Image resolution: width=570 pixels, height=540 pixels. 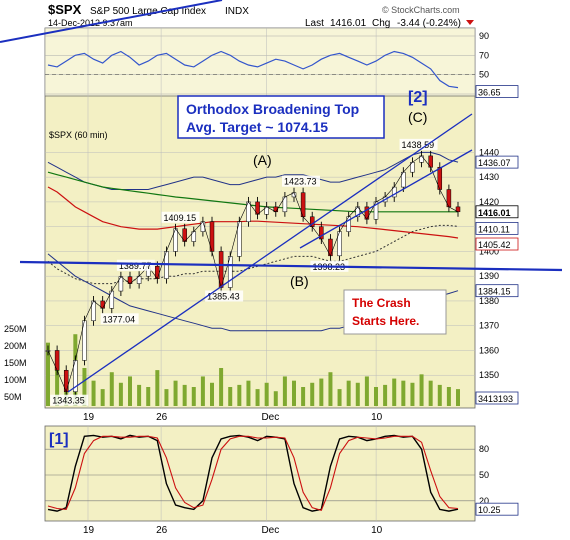 What do you see at coordinates (377, 530) in the screenshot?
I see `sto-xtick-3: 10` at bounding box center [377, 530].